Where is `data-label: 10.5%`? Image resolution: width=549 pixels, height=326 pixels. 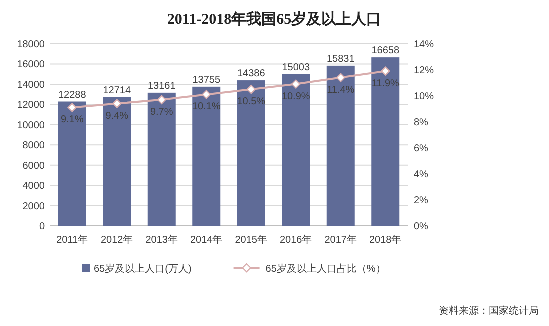 data-label: 10.5% is located at coordinates (251, 102).